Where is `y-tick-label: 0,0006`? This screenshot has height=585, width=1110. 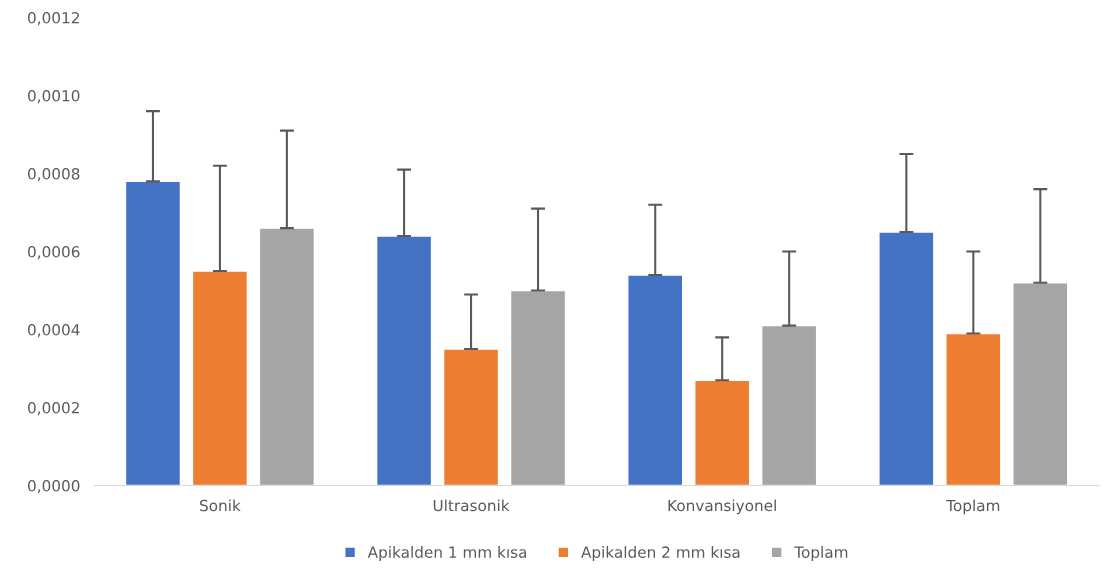 y-tick-label: 0,0006 is located at coordinates (54, 253).